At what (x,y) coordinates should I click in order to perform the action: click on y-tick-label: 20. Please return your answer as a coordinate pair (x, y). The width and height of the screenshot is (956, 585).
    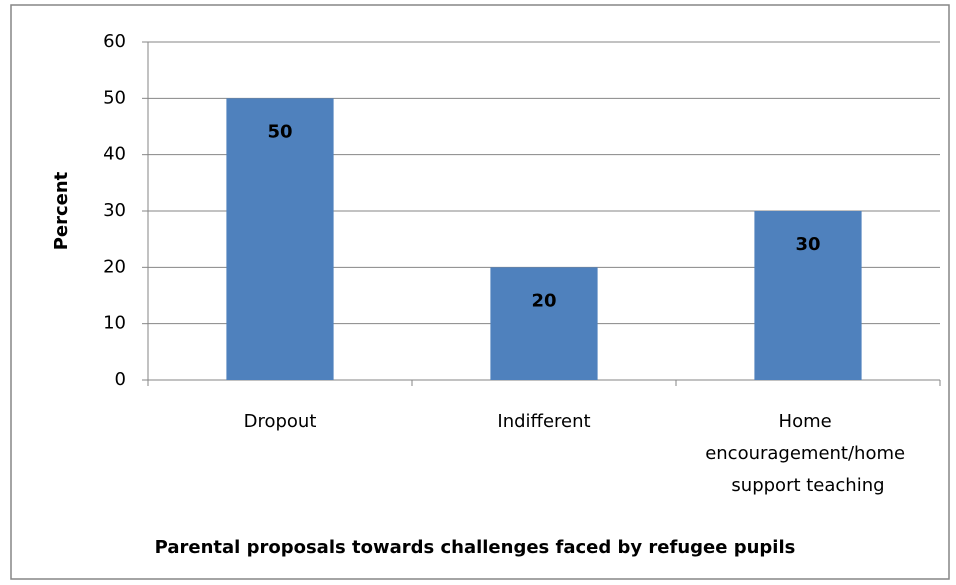
    Looking at the image, I should click on (114, 266).